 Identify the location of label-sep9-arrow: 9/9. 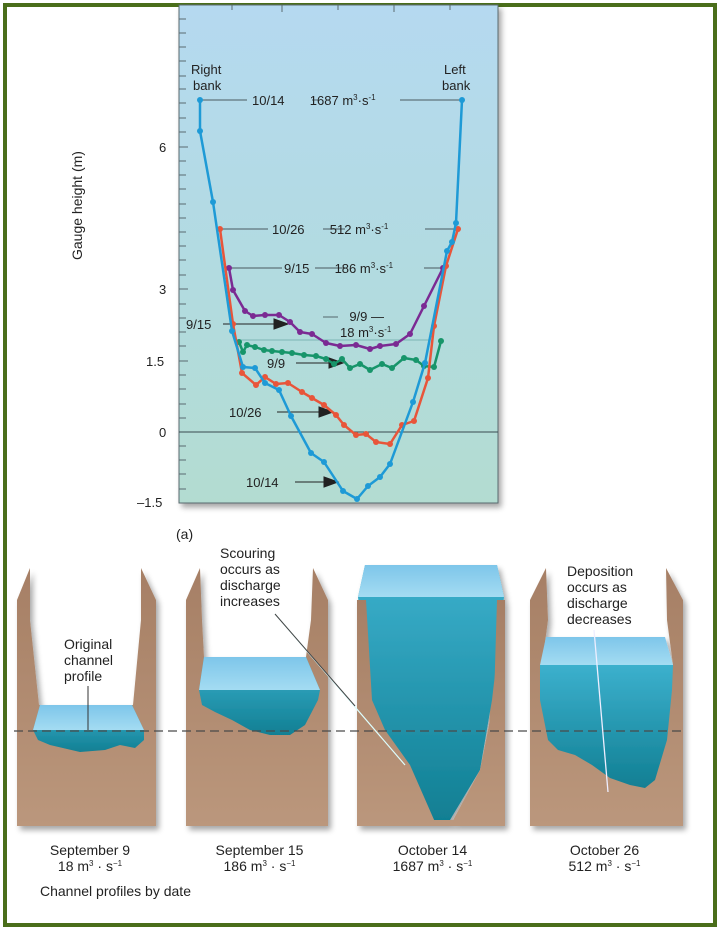
(276, 363).